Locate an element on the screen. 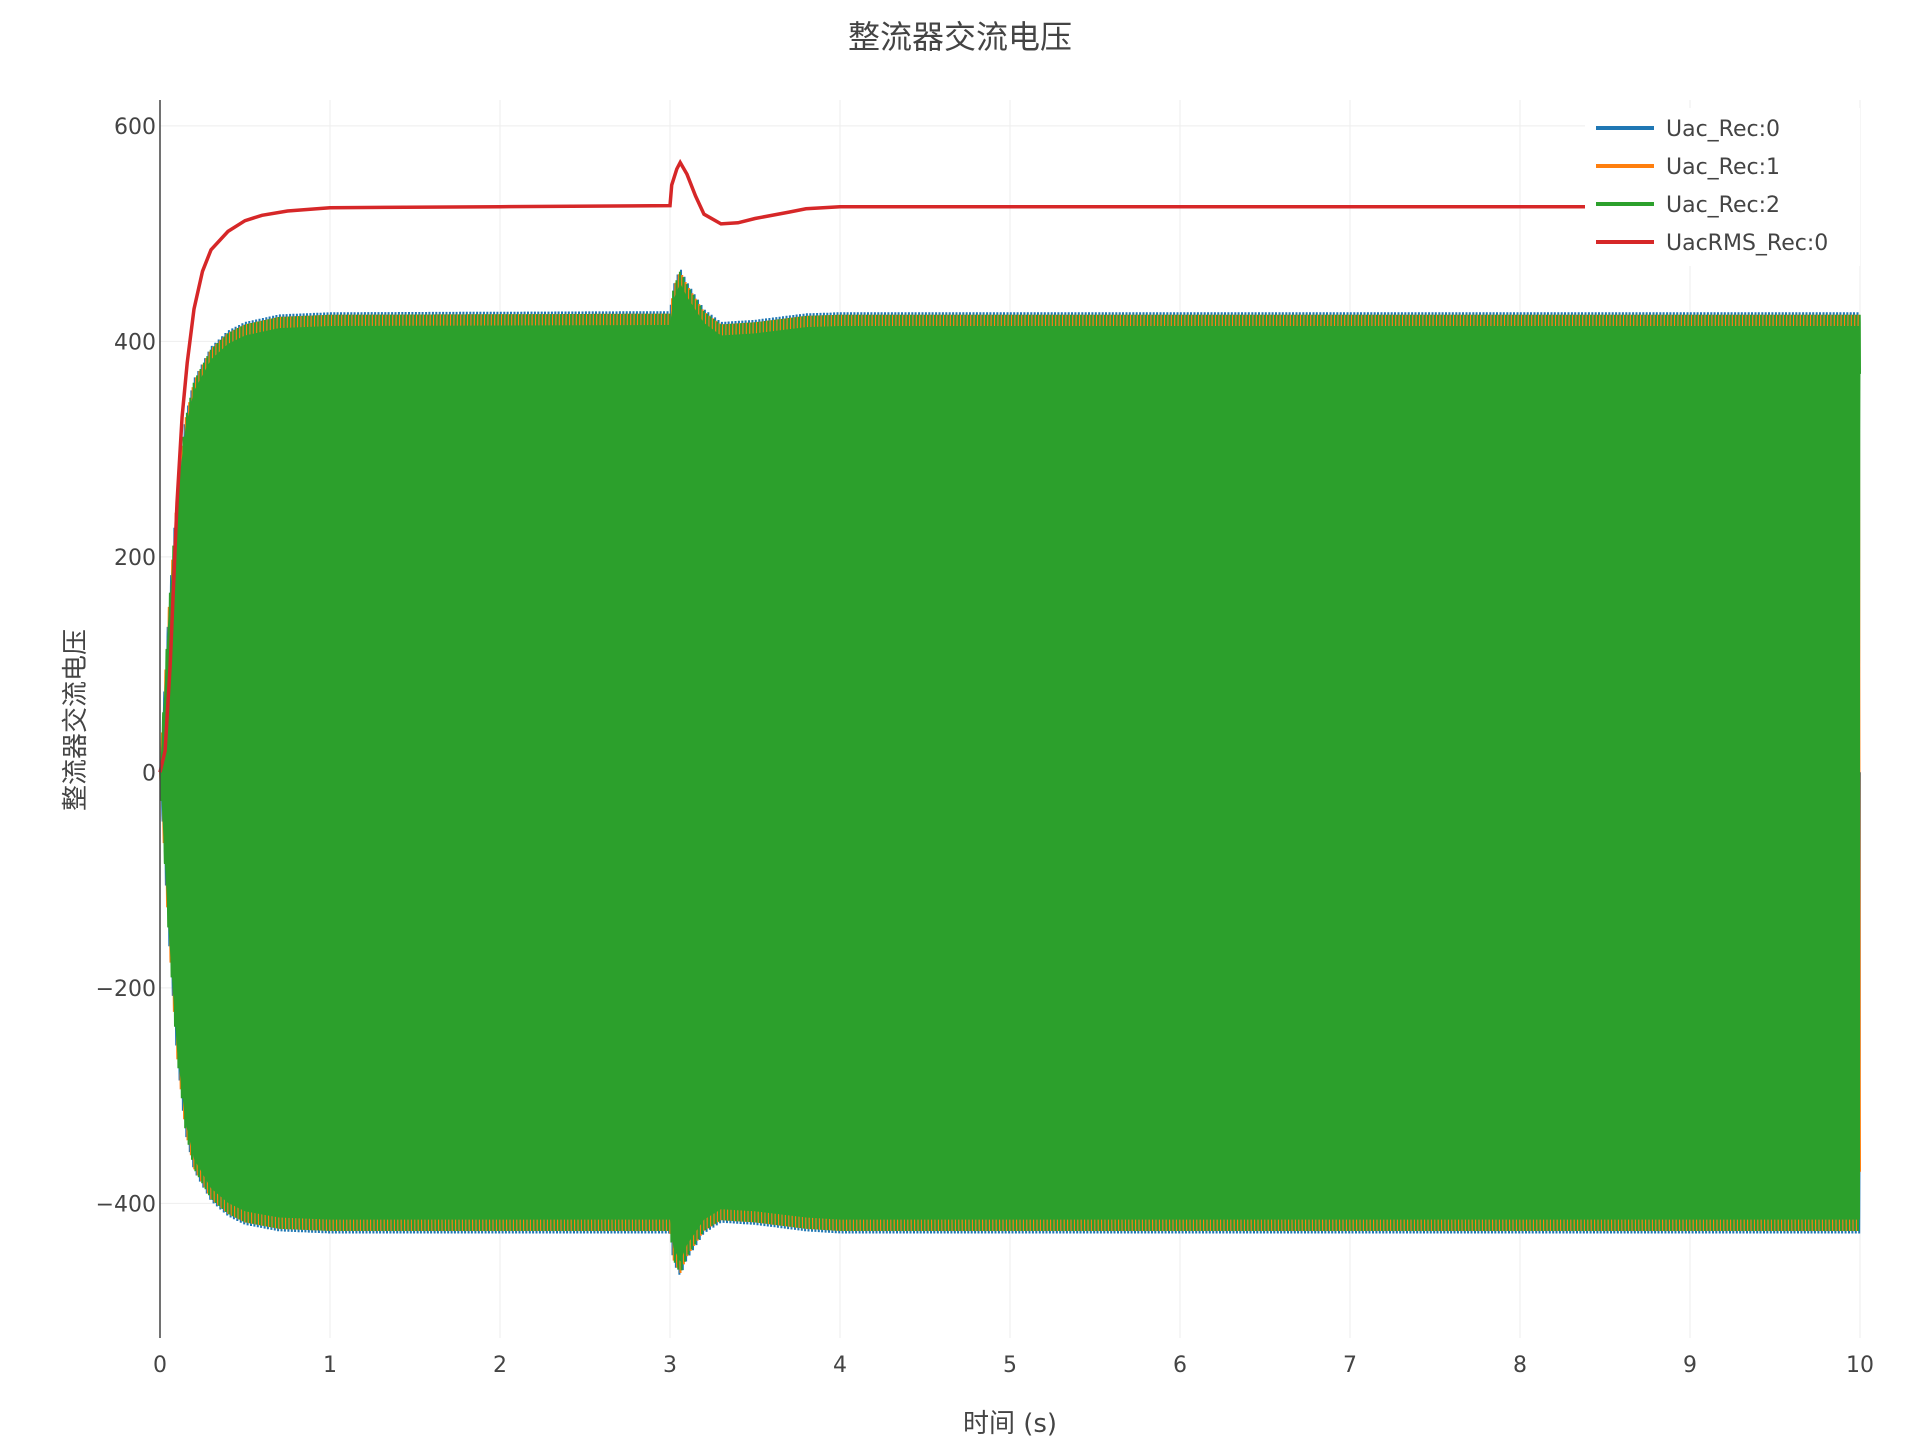  x-axis-label: 时间 (s) is located at coordinates (1010, 1424).